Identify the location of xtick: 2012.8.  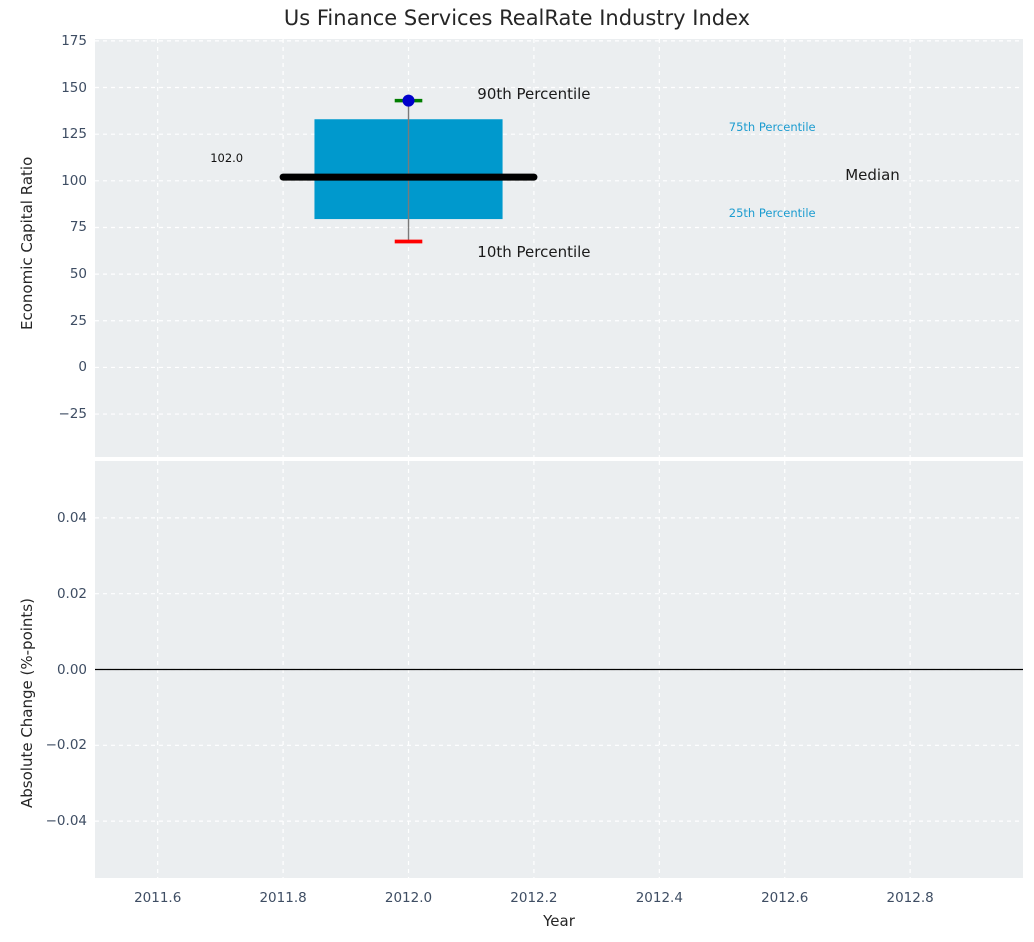
(910, 898).